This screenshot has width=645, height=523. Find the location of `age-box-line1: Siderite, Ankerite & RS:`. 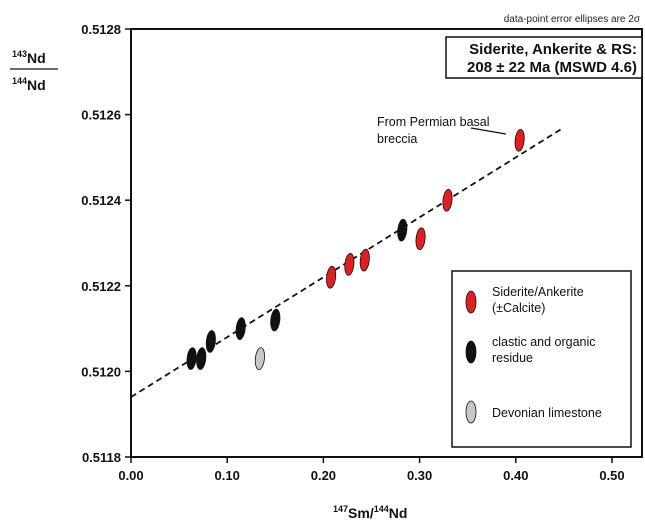

age-box-line1: Siderite, Ankerite & RS: is located at coordinates (553, 49).